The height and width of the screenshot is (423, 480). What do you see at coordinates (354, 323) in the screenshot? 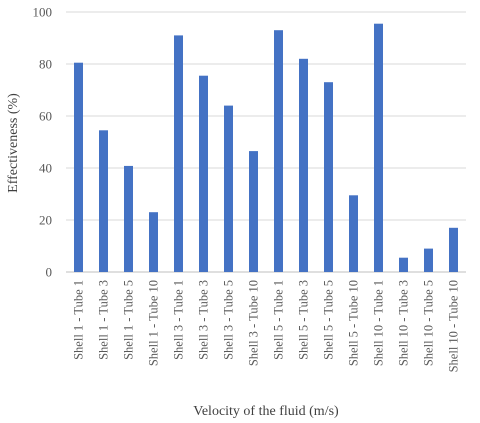
I see `x-tick-label: Shell 5 - Tube 10` at bounding box center [354, 323].